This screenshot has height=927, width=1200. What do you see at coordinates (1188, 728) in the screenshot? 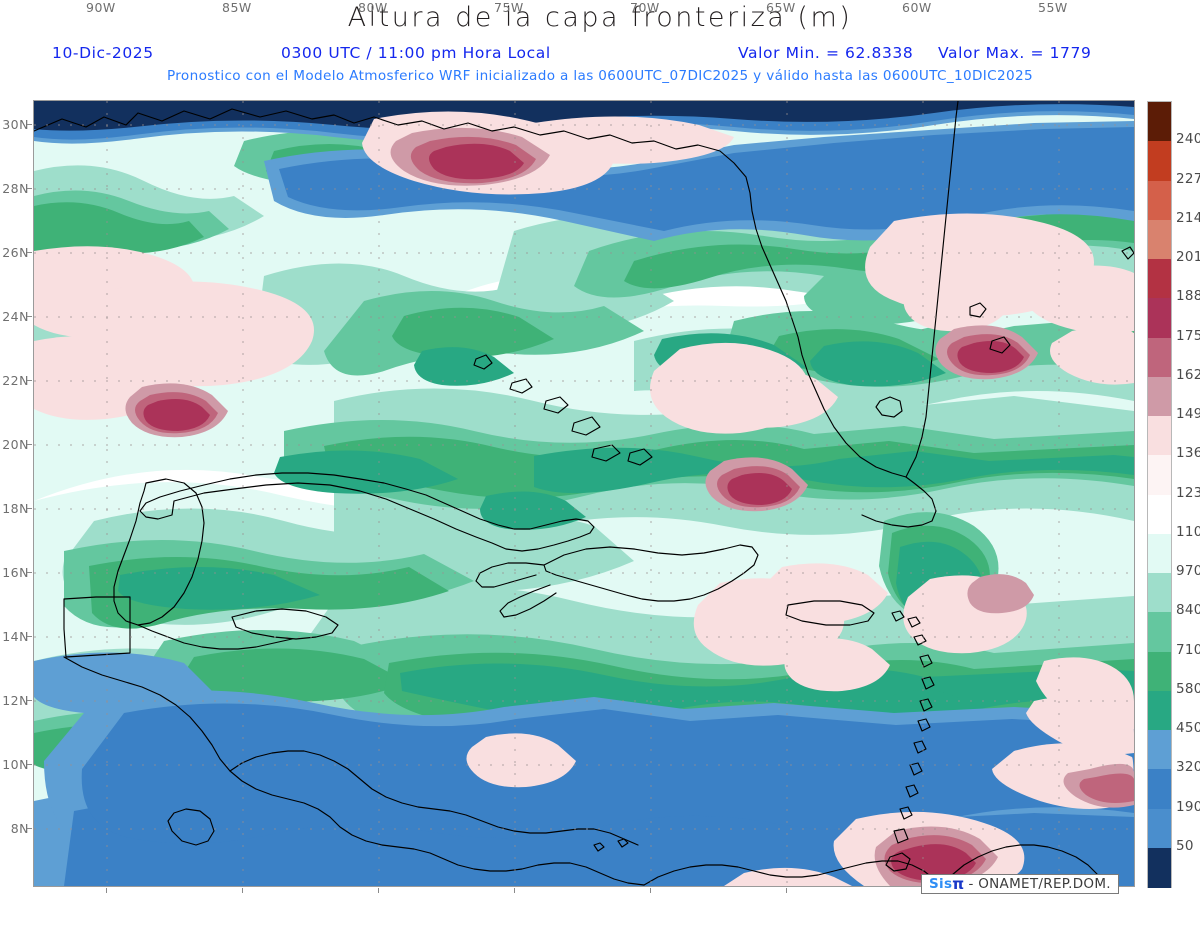
I see `colorbar-tick-label: 450` at bounding box center [1188, 728].